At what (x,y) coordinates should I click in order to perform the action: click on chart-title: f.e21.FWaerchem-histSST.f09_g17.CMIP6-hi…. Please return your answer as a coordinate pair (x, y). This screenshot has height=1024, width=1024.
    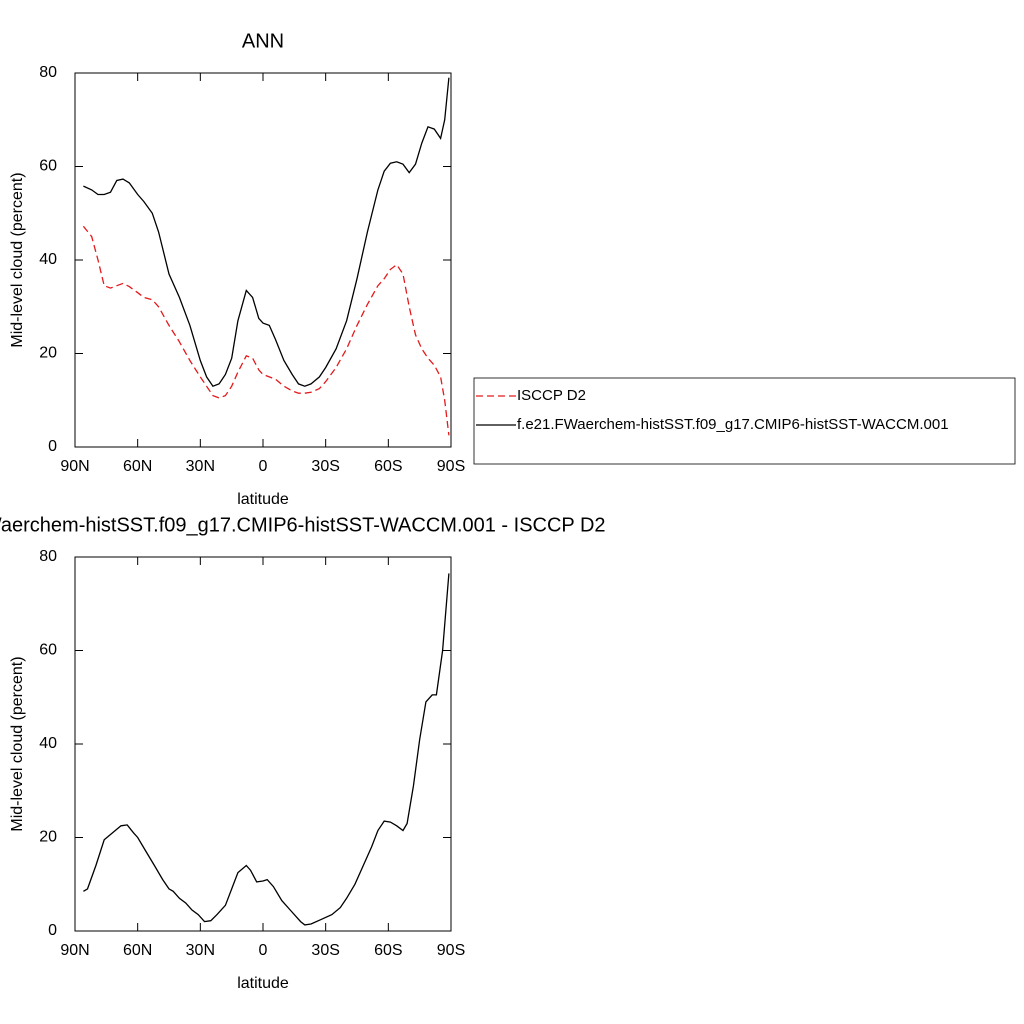
    Looking at the image, I should click on (303, 525).